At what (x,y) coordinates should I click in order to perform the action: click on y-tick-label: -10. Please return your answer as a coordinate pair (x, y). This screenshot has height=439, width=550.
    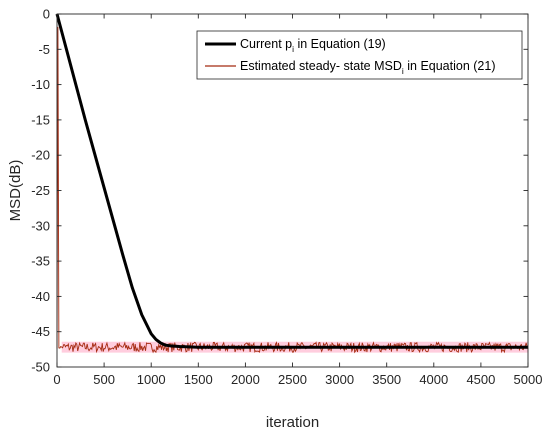
    Looking at the image, I should click on (40, 84).